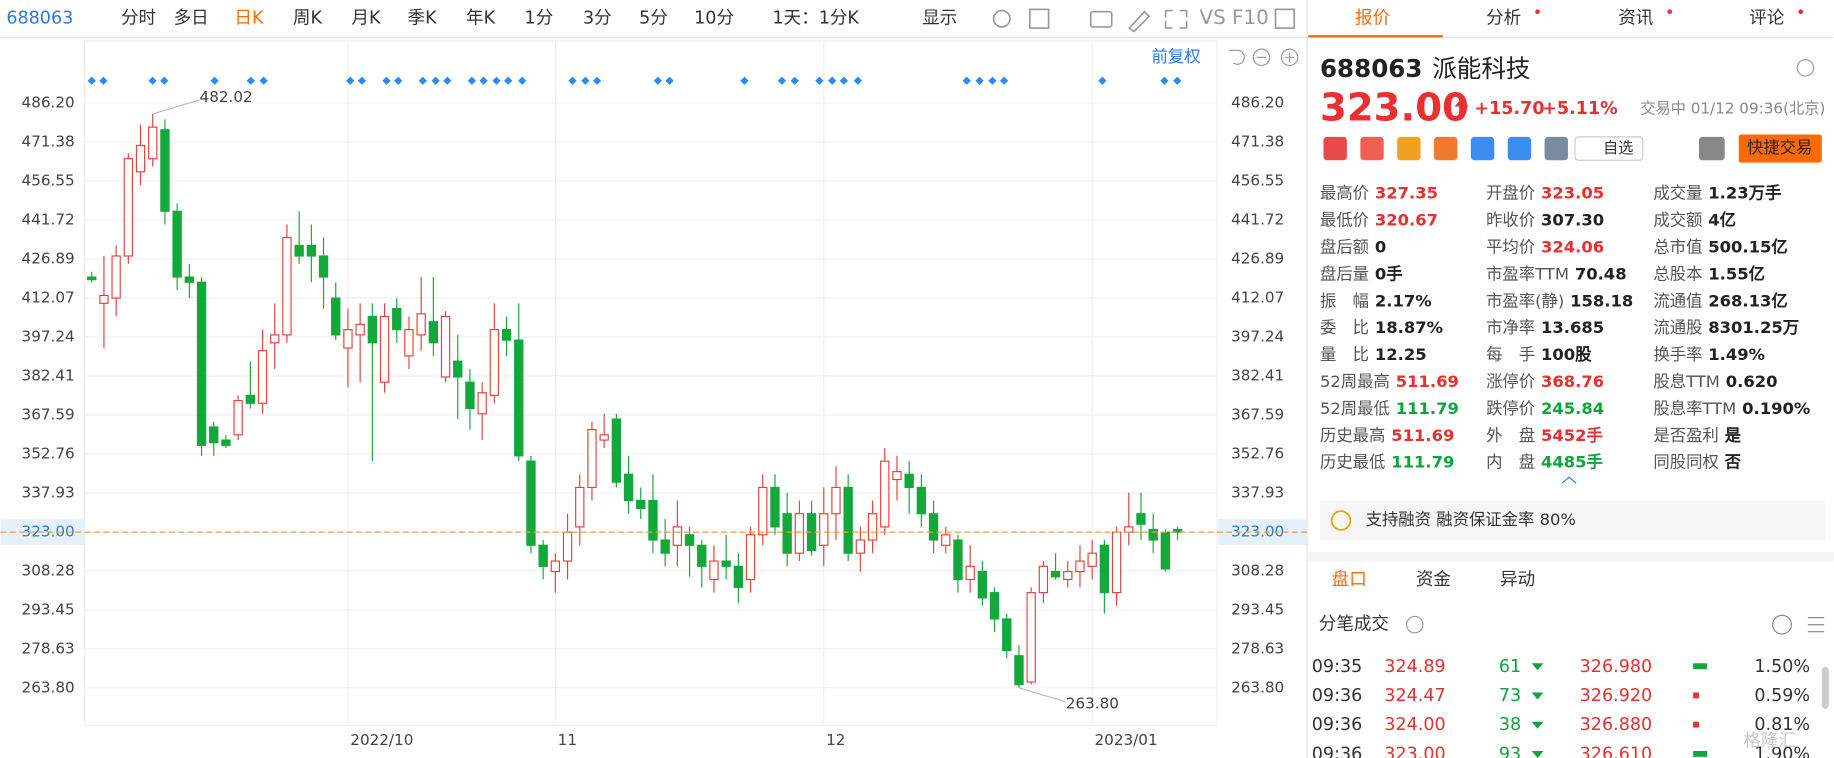 The height and width of the screenshot is (758, 1834). I want to click on y-tick-label: 263.80, so click(48, 687).